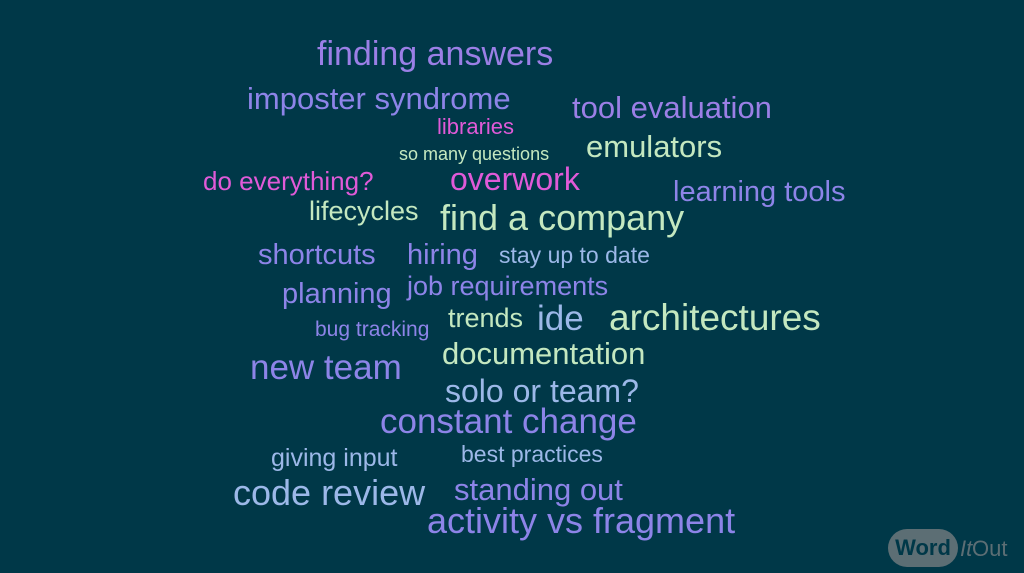 Image resolution: width=1024 pixels, height=573 pixels. I want to click on word-new-team: new team, so click(326, 367).